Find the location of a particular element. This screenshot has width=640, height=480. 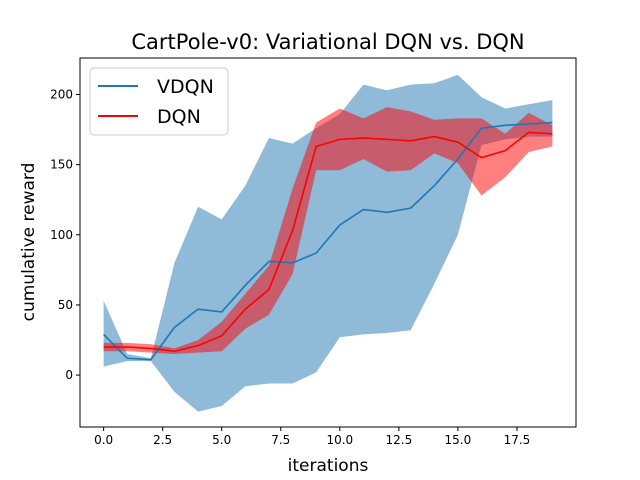

legend-box is located at coordinates (159, 101).